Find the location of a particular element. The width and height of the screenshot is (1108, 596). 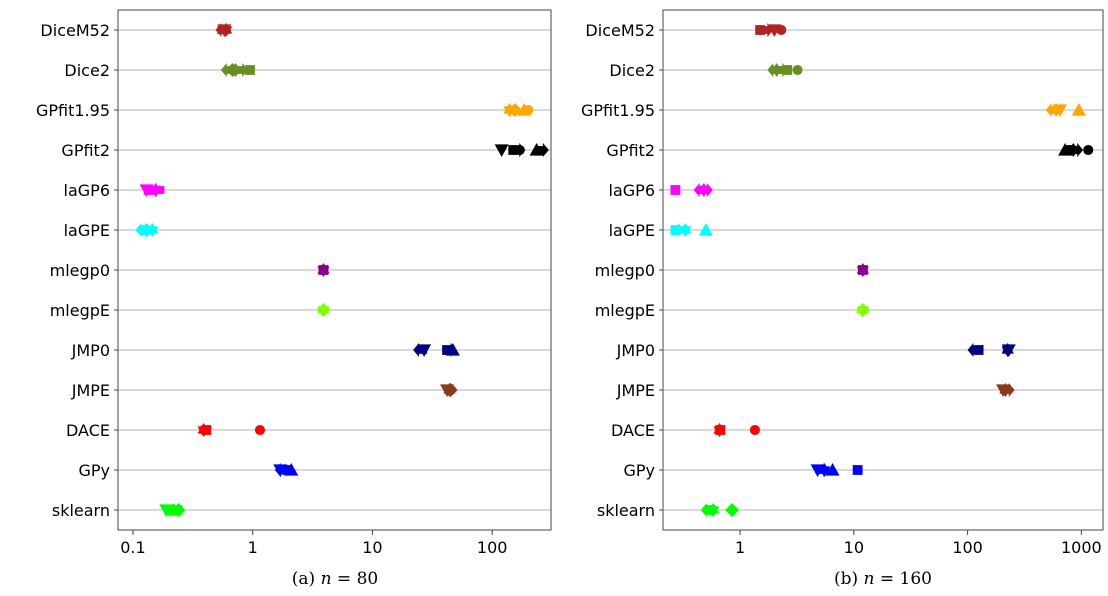

panel-caption: (b) n = 160 is located at coordinates (883, 579).